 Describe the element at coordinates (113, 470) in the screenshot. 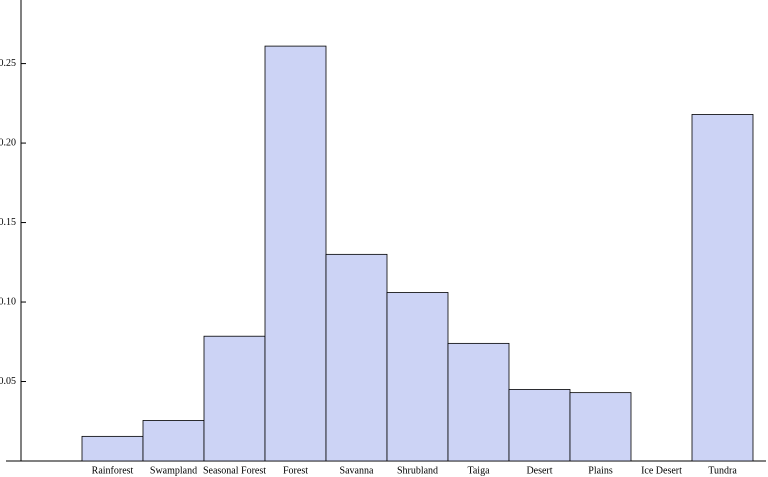

I see `x-tick-label: Rainforest` at that location.